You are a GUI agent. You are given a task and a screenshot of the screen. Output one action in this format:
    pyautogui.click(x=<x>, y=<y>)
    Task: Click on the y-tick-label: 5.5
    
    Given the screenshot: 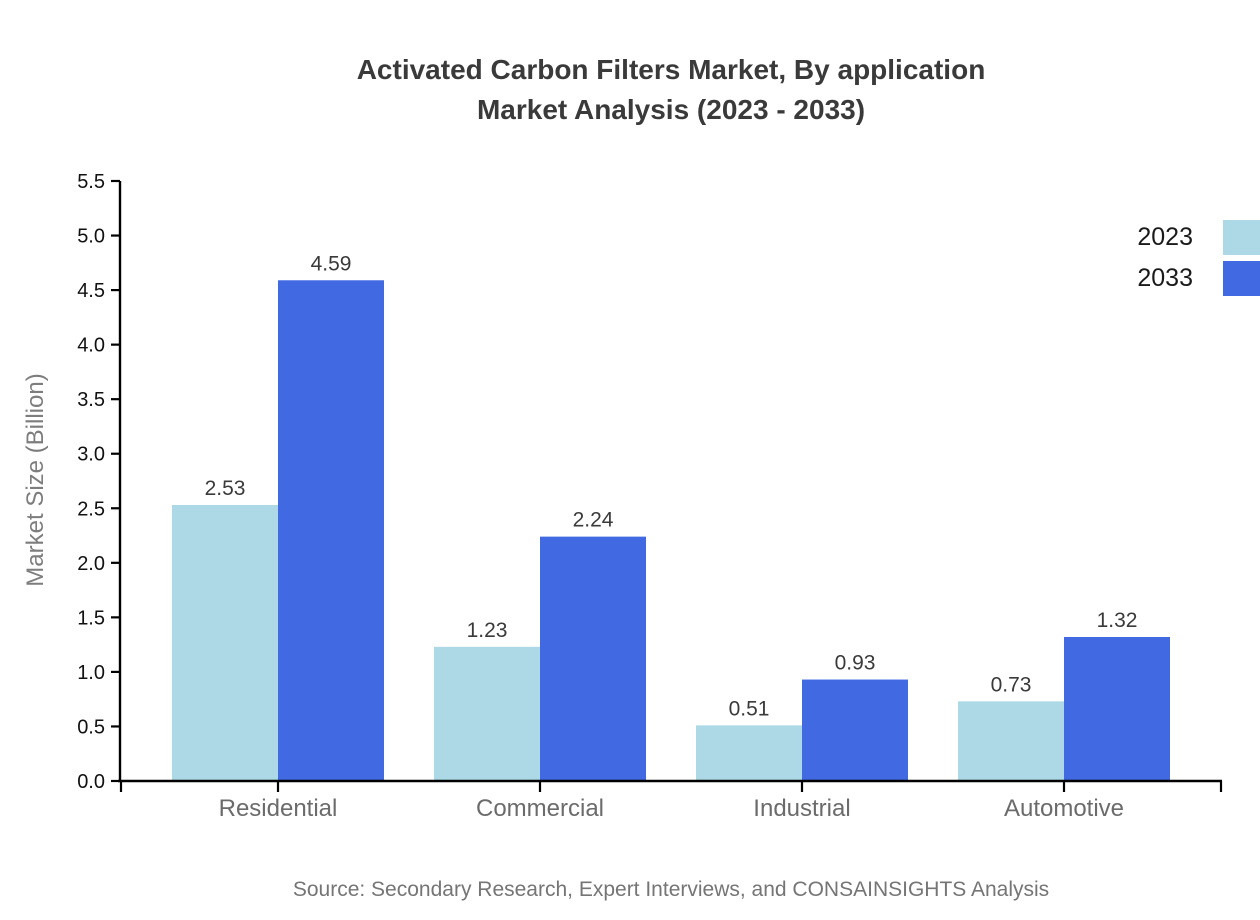 What is the action you would take?
    pyautogui.click(x=91, y=182)
    